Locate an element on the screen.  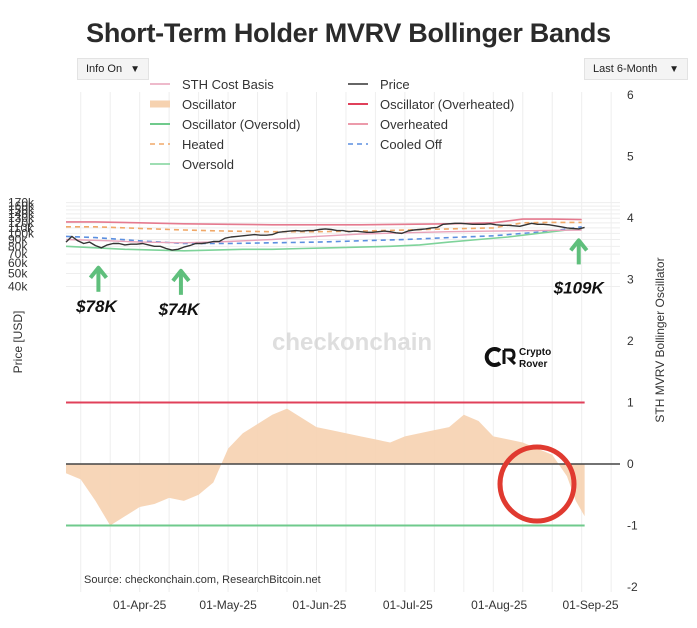
legend-item: Oscillator (Oversold) is located at coordinates (225, 124).